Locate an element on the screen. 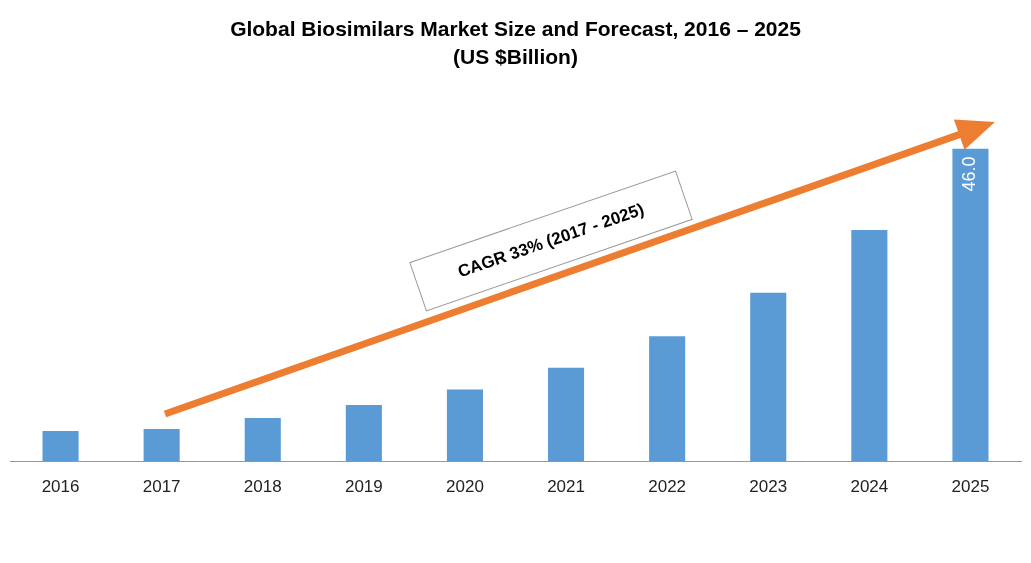  x-tick-label: 2016 is located at coordinates (60, 487).